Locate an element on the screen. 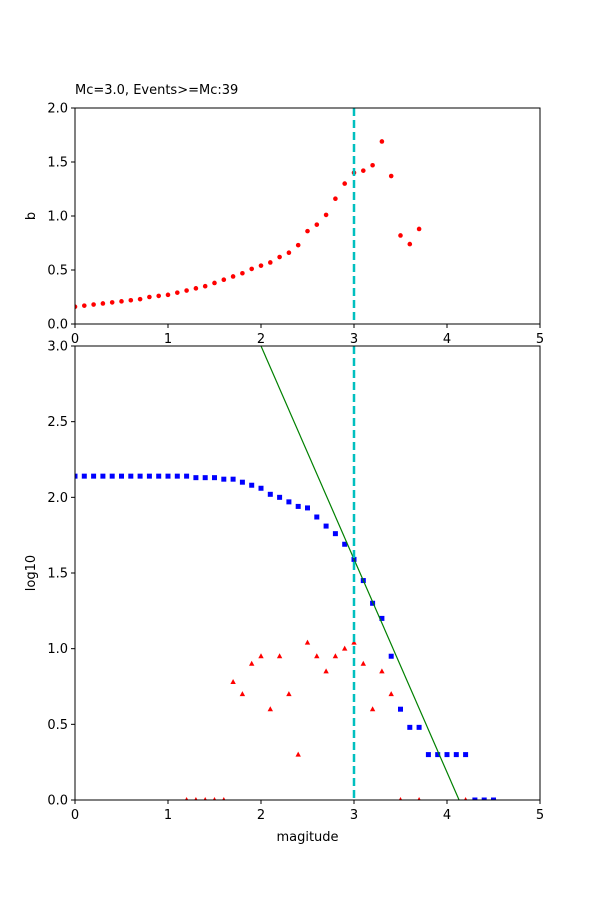 The width and height of the screenshot is (600, 904). x-tick-label: 2 is located at coordinates (261, 339).